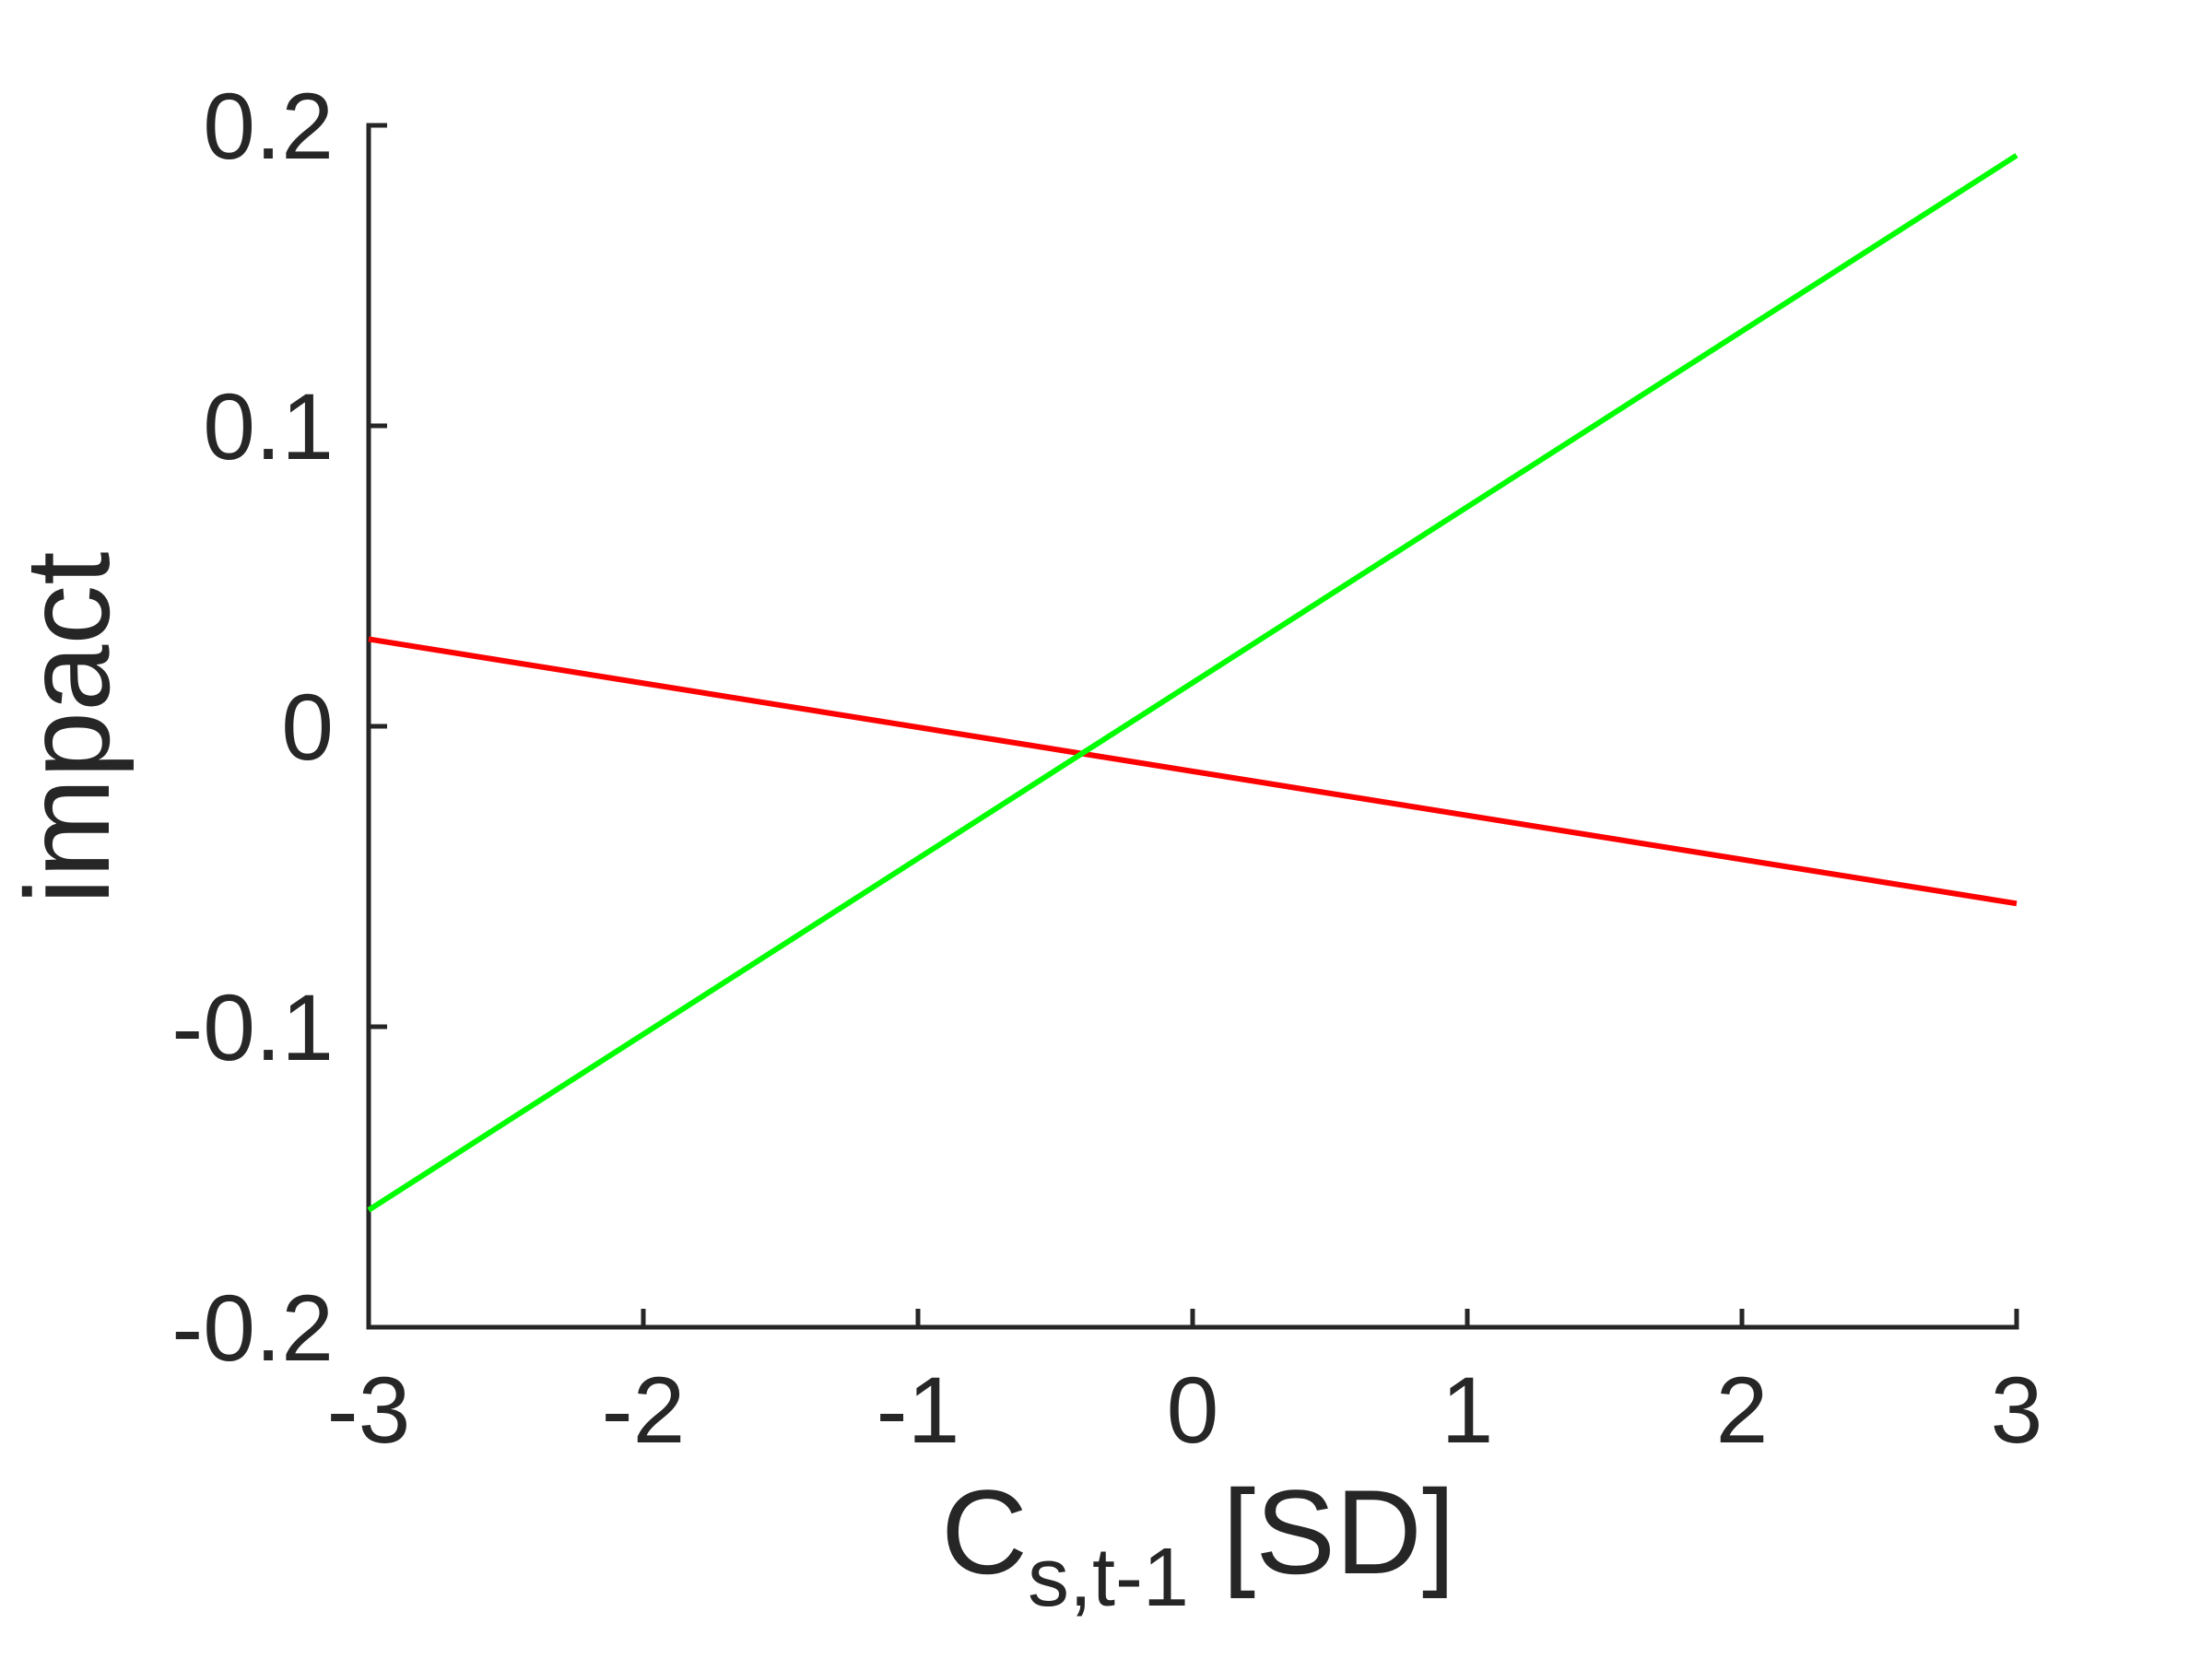  I want to click on x-tick-label: 2, so click(1742, 1410).